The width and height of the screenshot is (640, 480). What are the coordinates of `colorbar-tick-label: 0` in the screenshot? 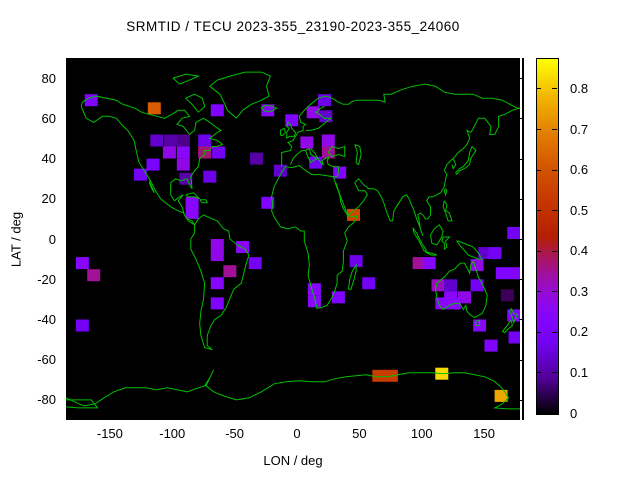 It's located at (574, 413).